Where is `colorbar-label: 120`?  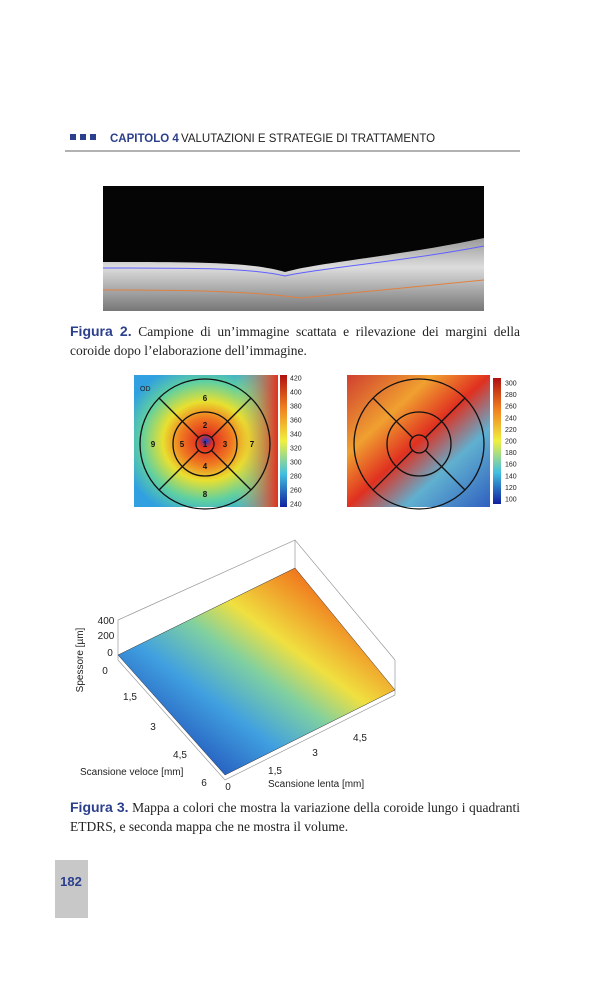 colorbar-label: 120 is located at coordinates (511, 488).